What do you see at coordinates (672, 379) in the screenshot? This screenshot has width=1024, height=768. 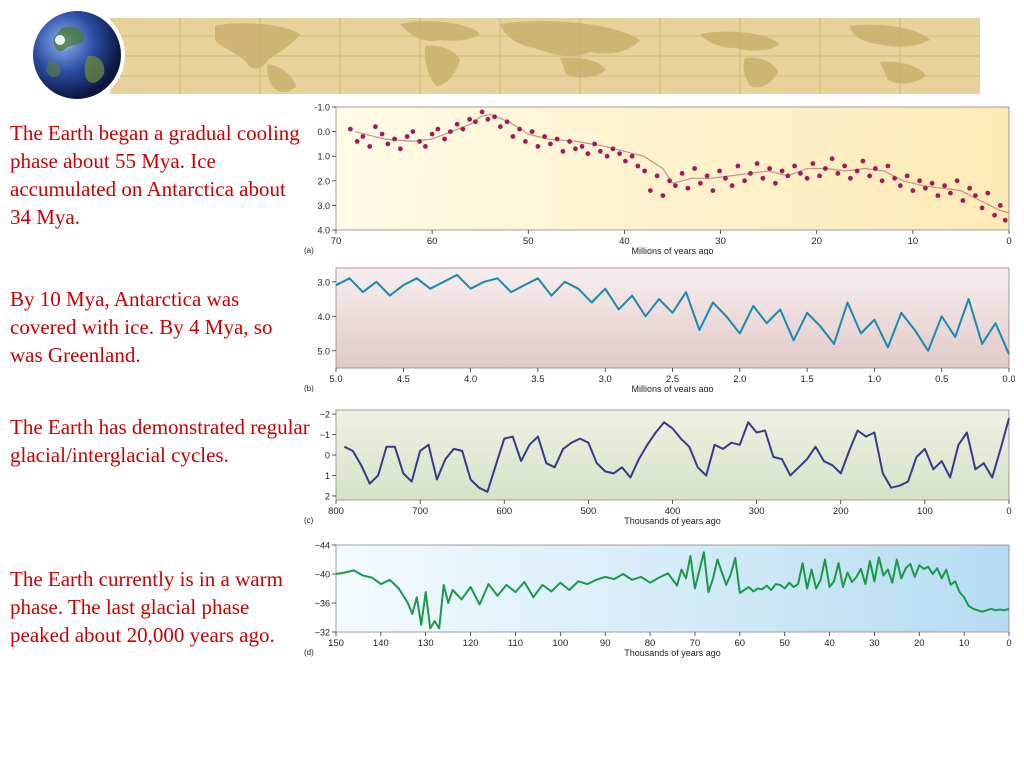 I see `x-tick-label: 2.5` at bounding box center [672, 379].